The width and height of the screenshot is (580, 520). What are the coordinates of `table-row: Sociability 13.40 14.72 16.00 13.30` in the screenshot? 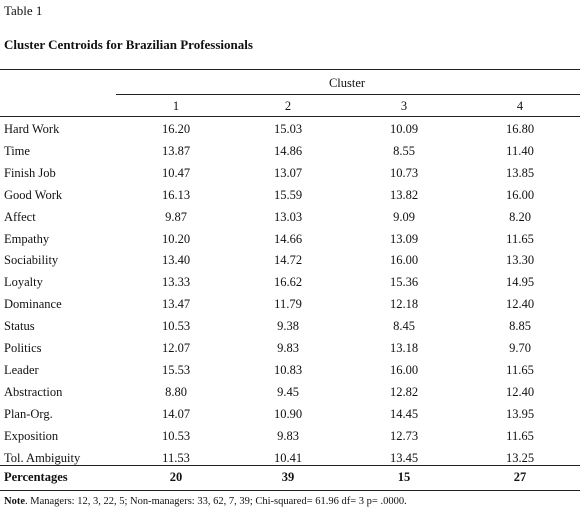 It's located at (290, 261).